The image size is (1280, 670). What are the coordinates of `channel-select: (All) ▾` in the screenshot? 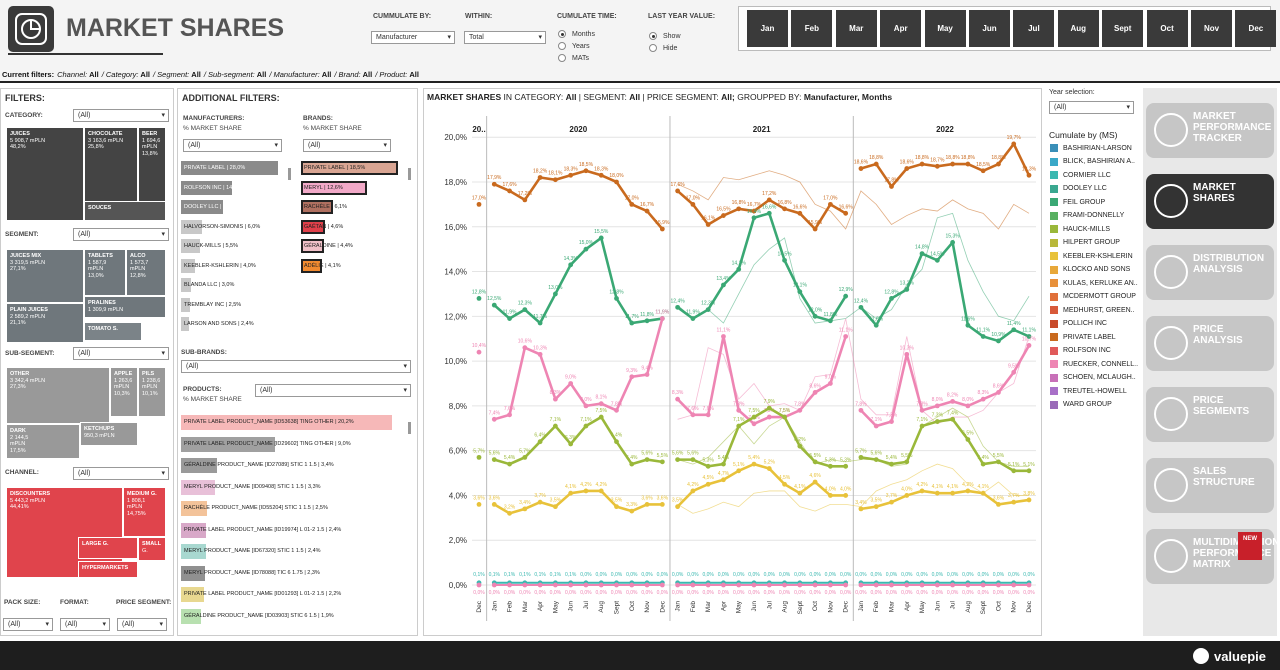 It's located at (121, 473).